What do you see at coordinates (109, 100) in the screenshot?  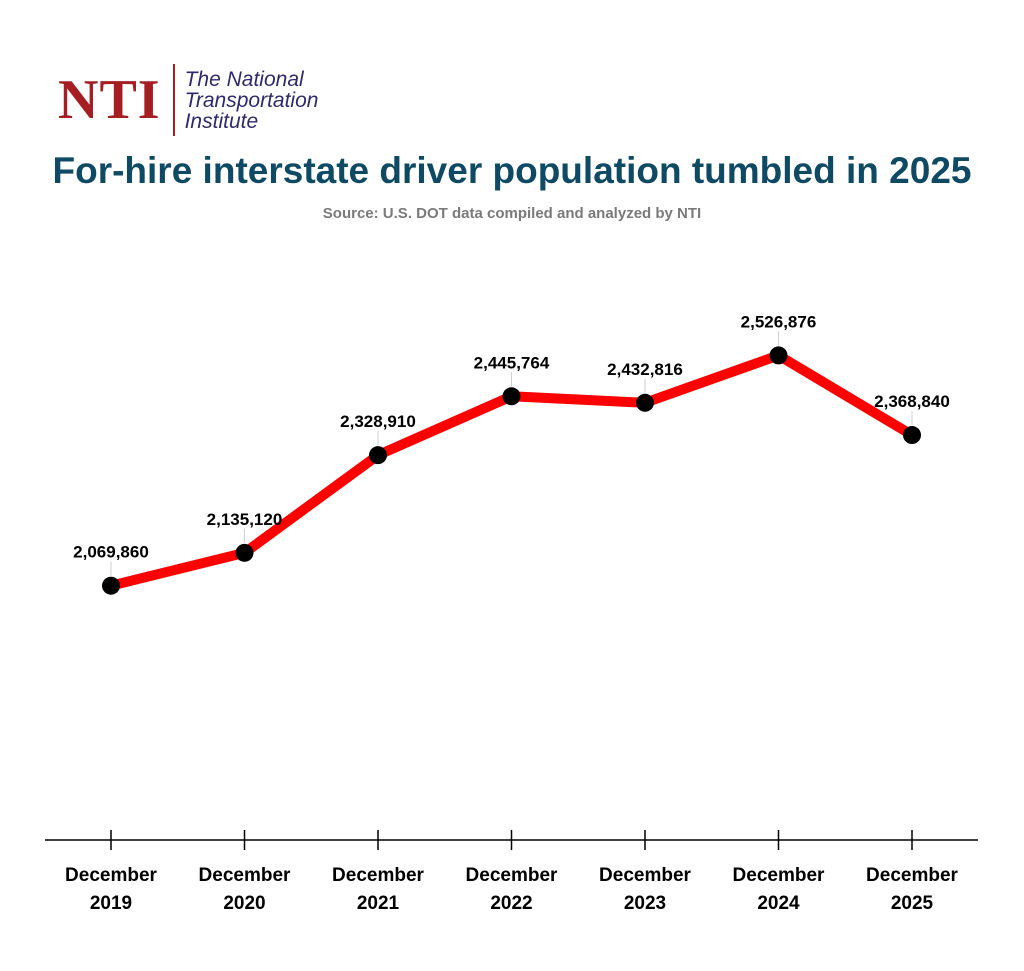 I see `logo-mark: NTI` at bounding box center [109, 100].